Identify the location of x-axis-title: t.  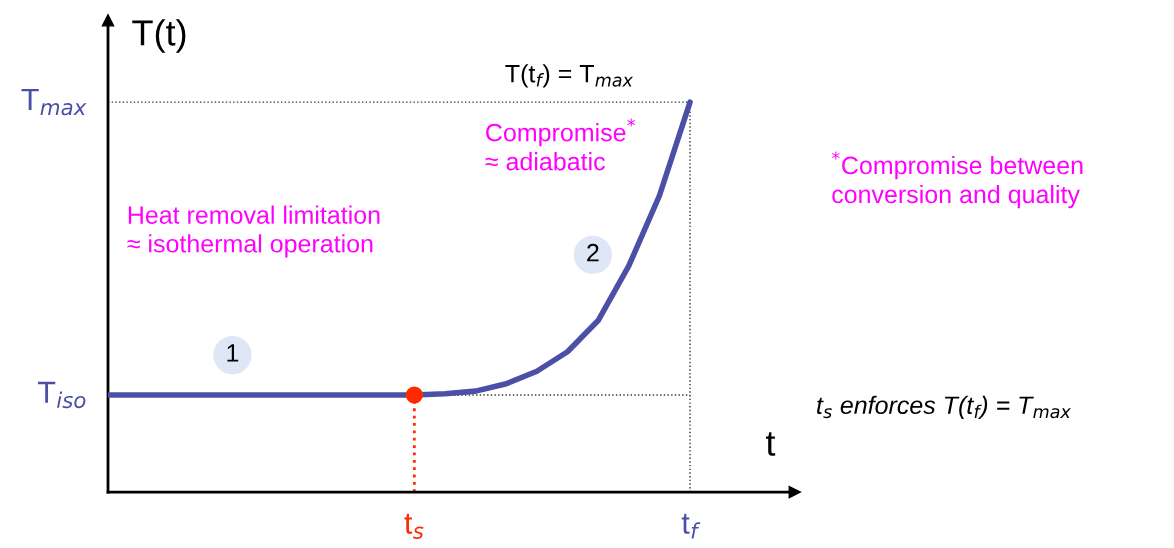
(771, 444).